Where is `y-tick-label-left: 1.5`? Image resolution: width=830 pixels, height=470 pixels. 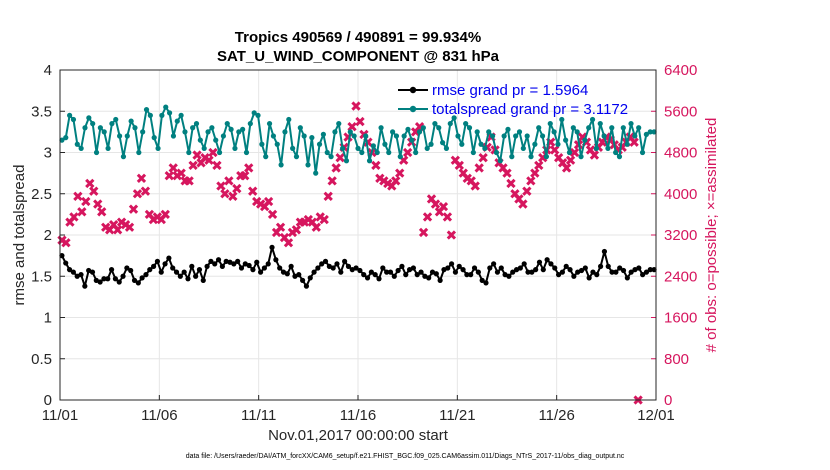
y-tick-label-left: 1.5 is located at coordinates (41, 276).